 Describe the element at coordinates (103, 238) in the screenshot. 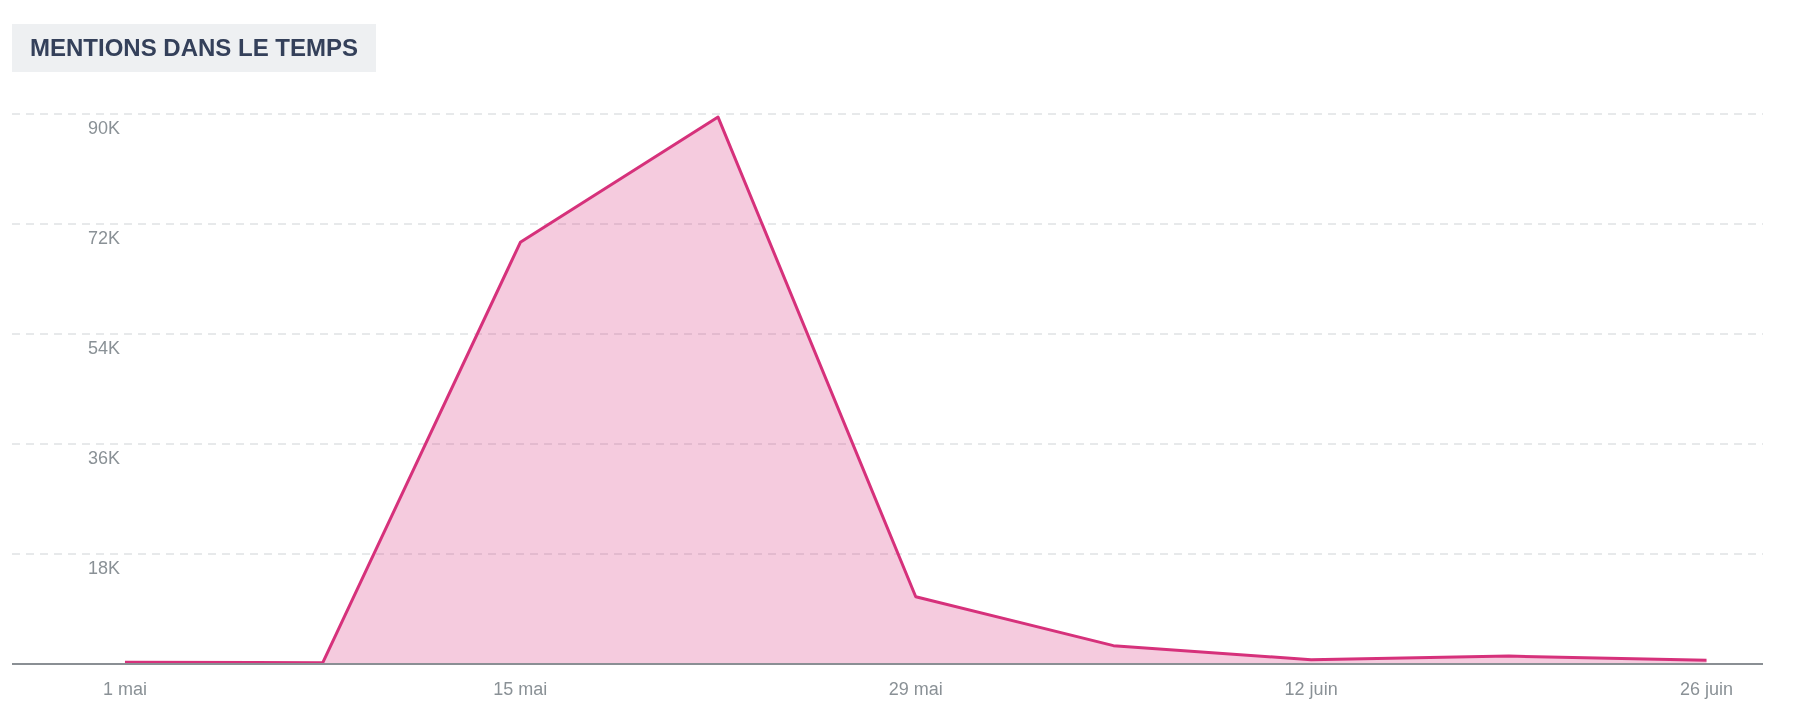

I see `y-tick-label: 72K` at that location.